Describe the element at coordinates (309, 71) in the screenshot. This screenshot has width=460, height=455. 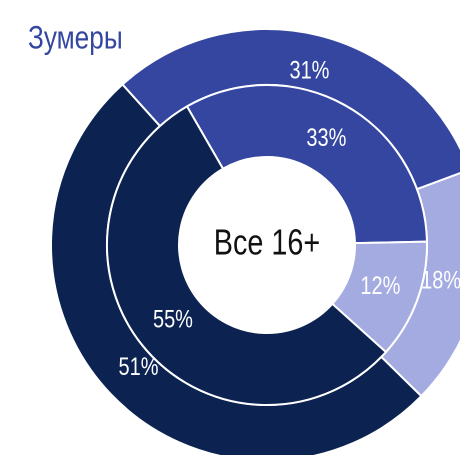
I see `data-label: 31%` at that location.